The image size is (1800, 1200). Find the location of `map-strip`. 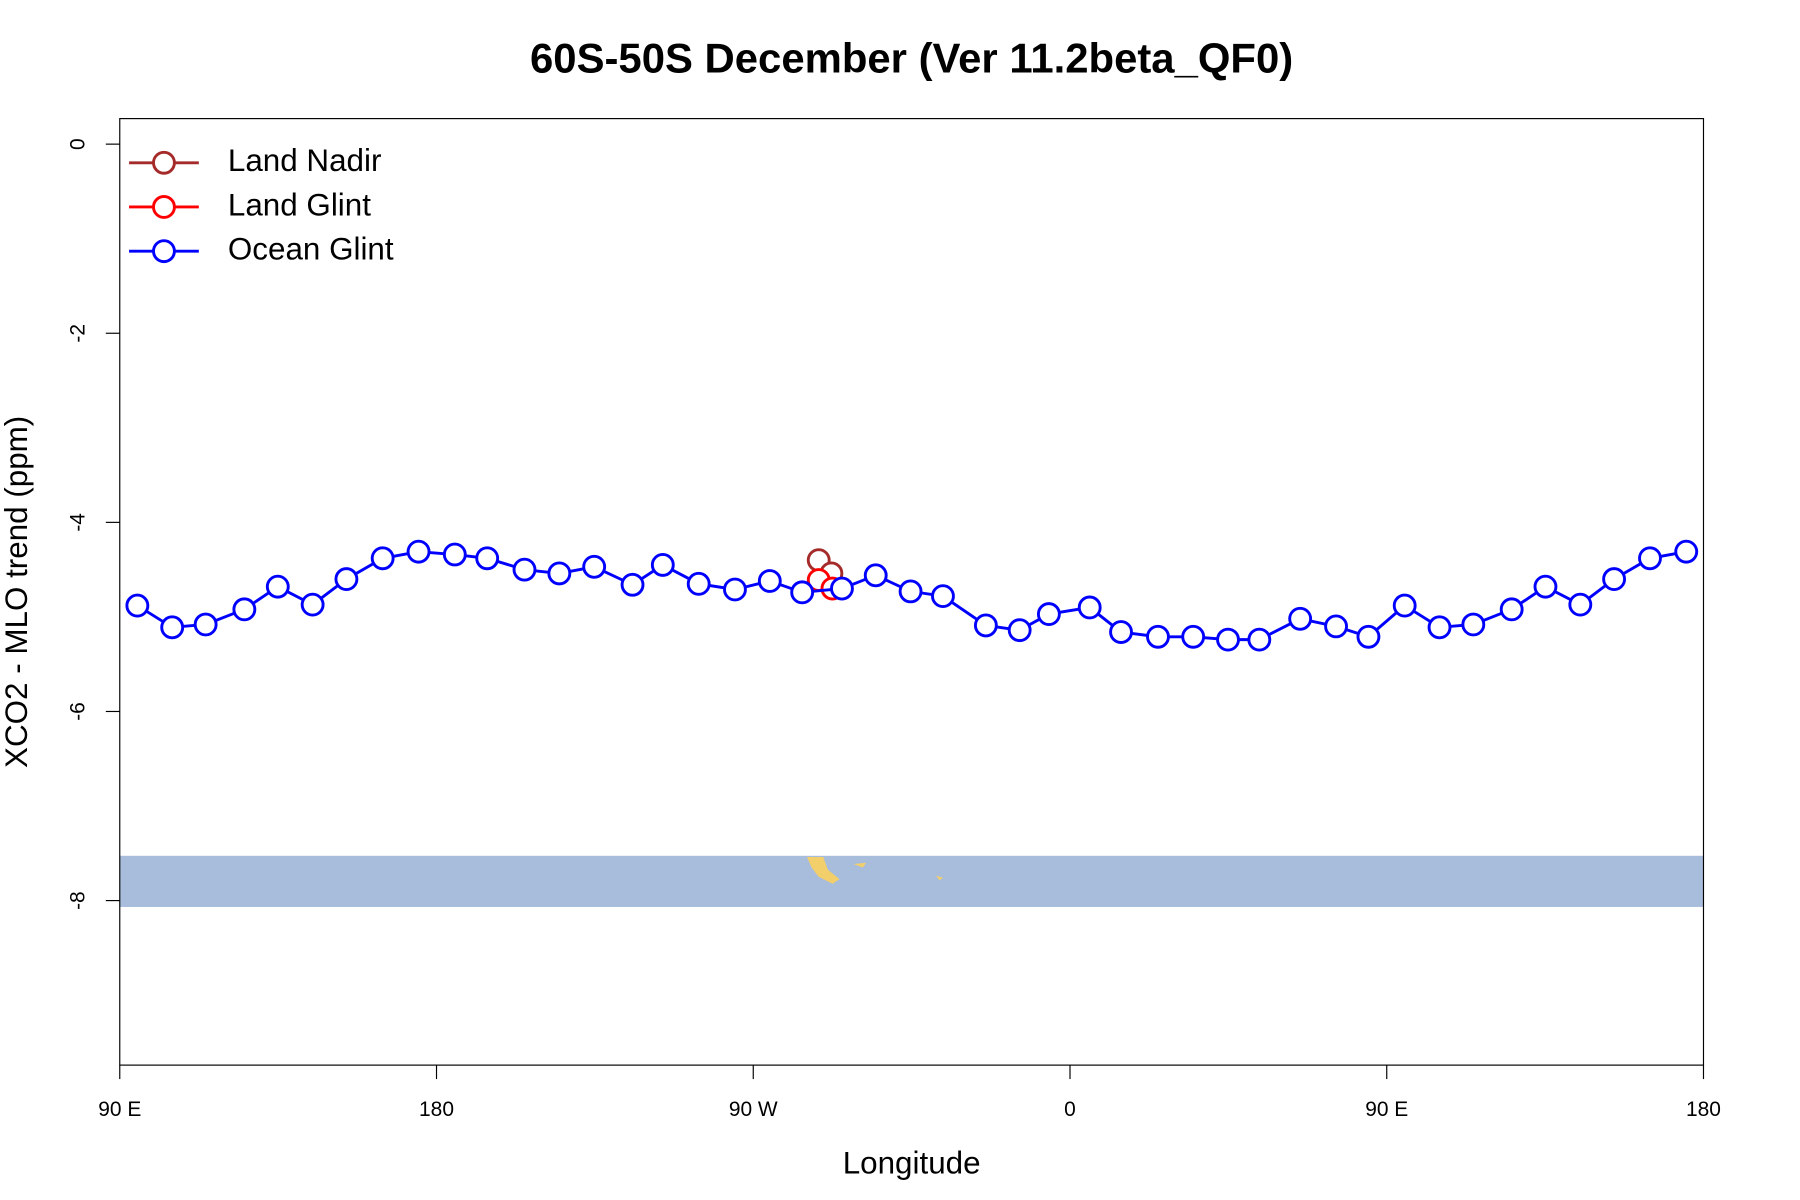

map-strip is located at coordinates (911, 881).